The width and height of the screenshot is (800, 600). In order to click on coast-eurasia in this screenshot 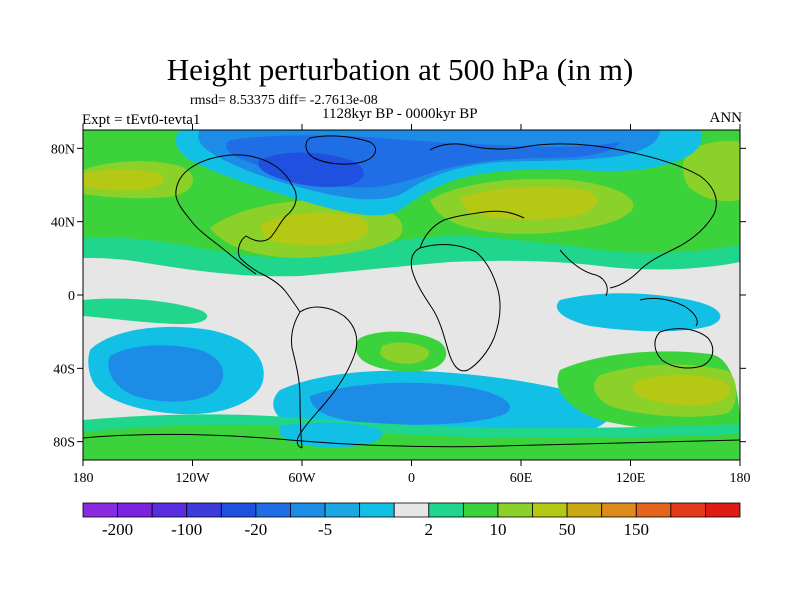, I will do `click(573, 216)`.